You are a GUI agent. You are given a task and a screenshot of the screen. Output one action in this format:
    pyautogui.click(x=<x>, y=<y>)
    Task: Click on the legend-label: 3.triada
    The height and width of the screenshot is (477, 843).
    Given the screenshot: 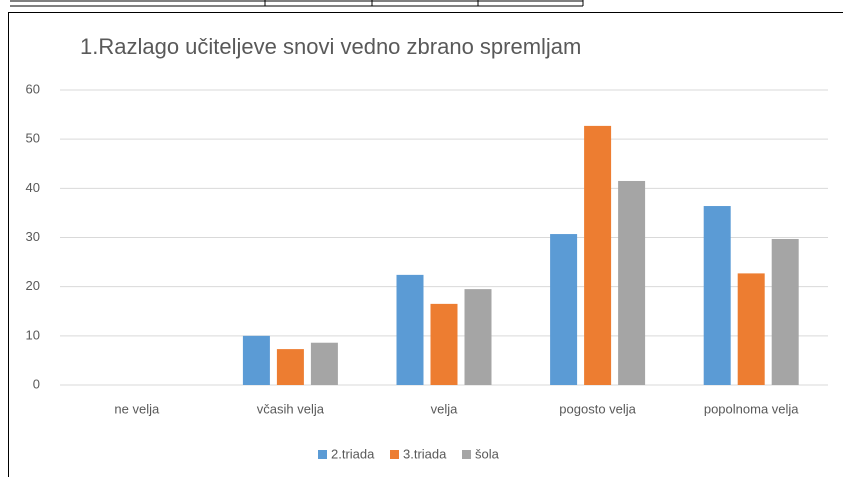 What is the action you would take?
    pyautogui.click(x=425, y=453)
    